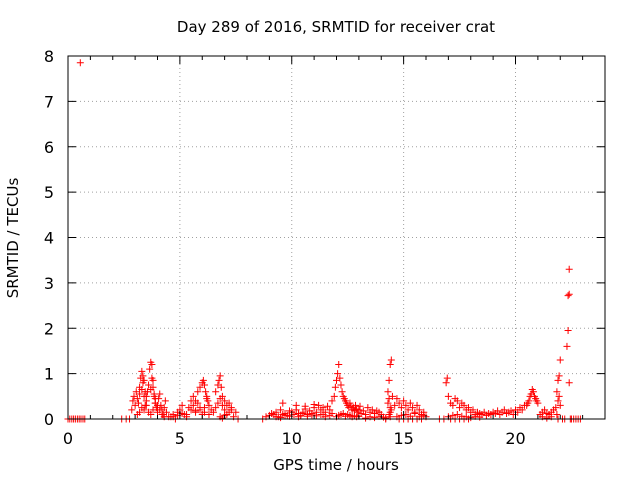 The image size is (640, 480). I want to click on x-tick-label: 5, so click(180, 438).